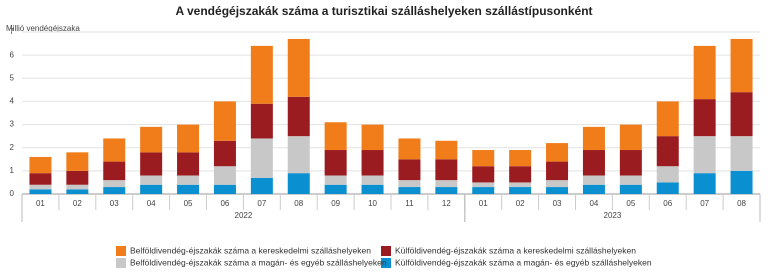 The image size is (768, 273). I want to click on y-tick-label: 0, so click(12, 193).